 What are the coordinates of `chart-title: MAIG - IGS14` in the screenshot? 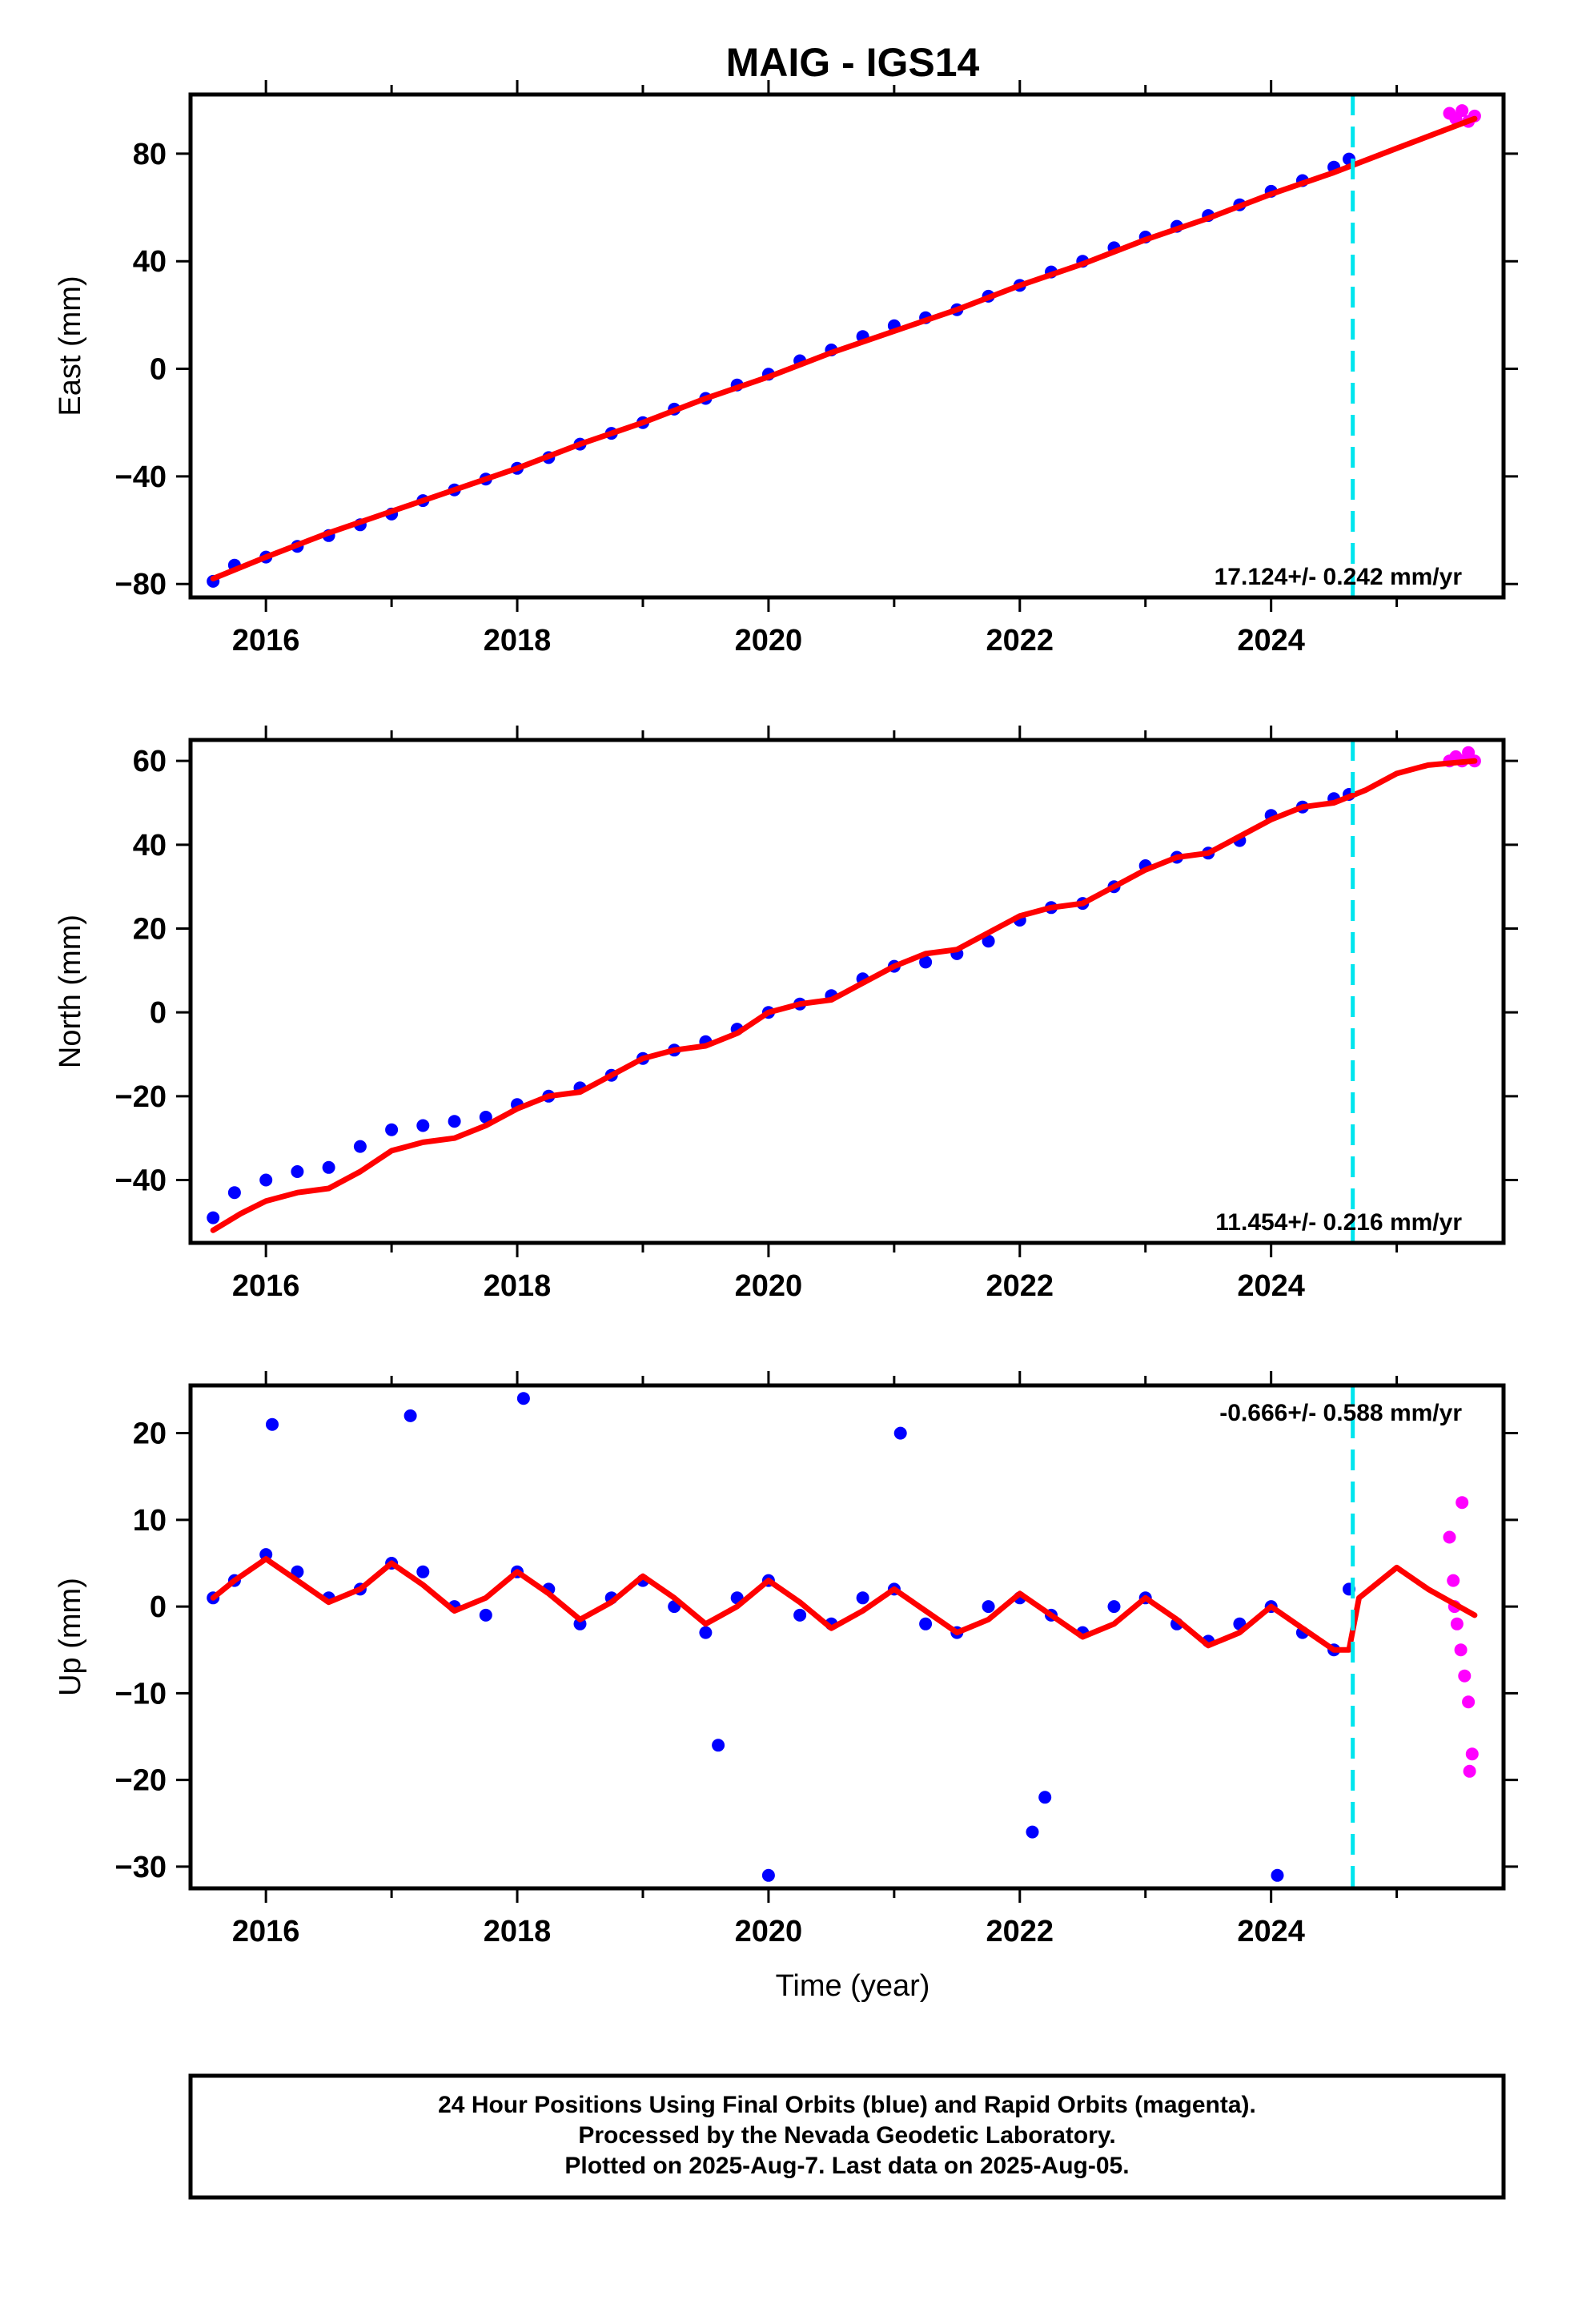 It's located at (853, 62).